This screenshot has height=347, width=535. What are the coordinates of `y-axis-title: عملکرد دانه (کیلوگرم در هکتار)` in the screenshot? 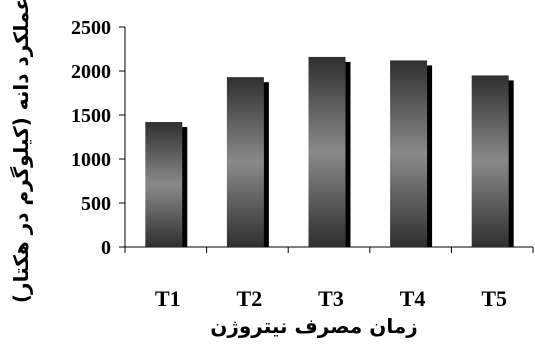 It's located at (21, 151).